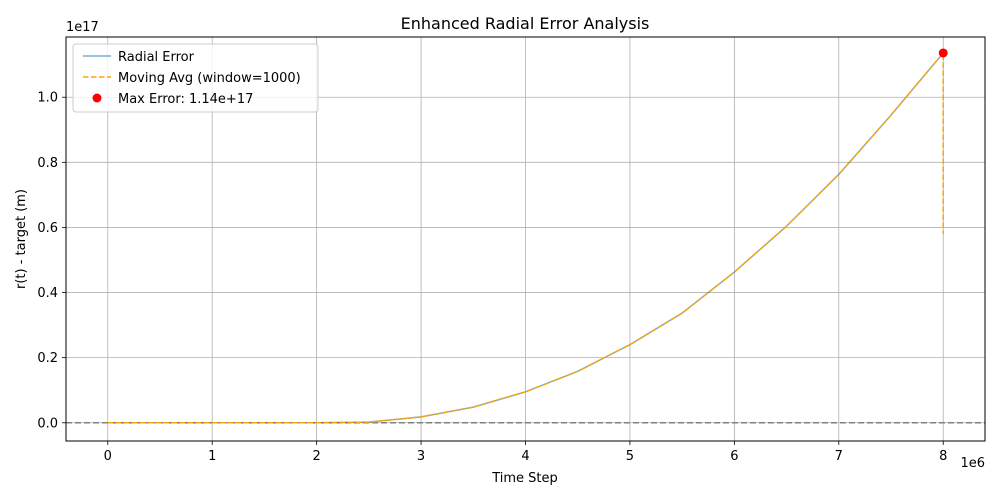 This screenshot has height=500, width=1000. Describe the element at coordinates (421, 456) in the screenshot. I see `x-tick-label: 3` at that location.